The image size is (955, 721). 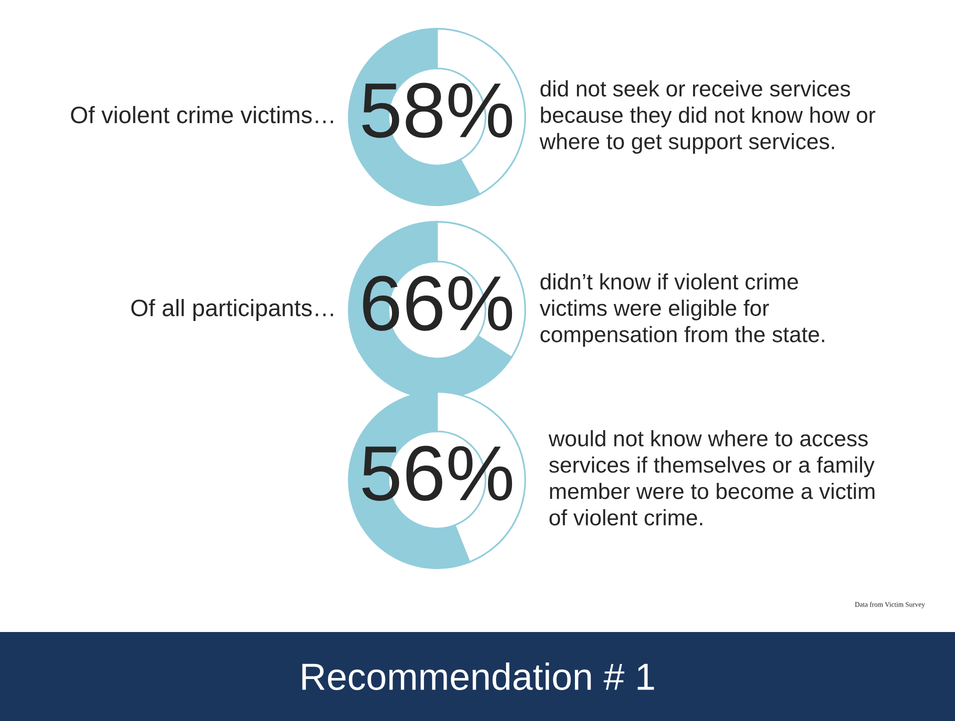 I want to click on data-label: 66%, so click(x=437, y=303).